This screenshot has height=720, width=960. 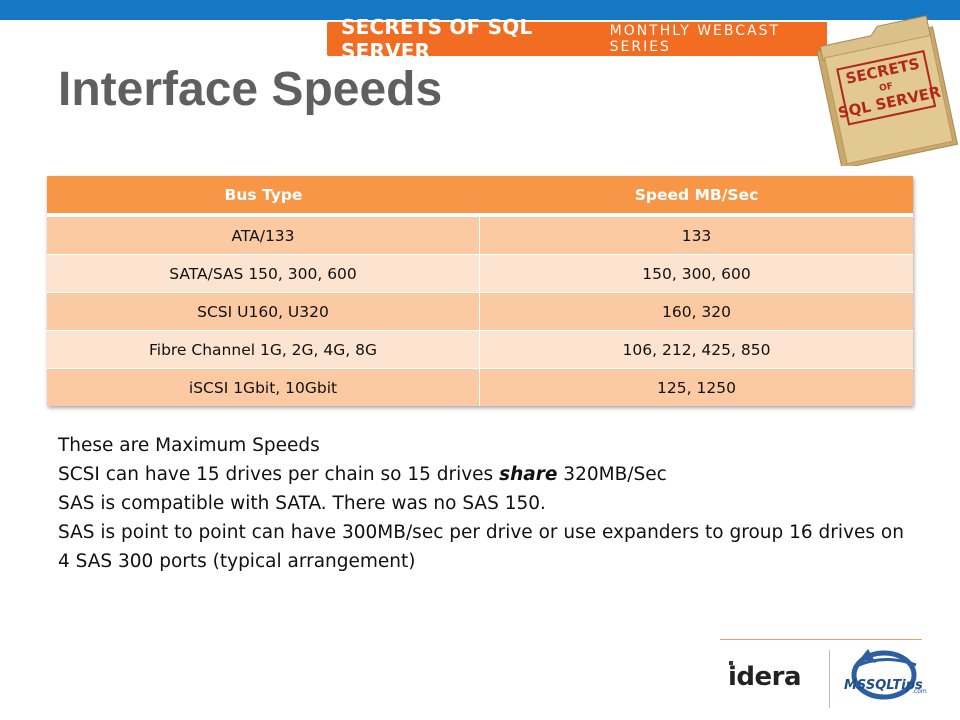 What do you see at coordinates (263, 349) in the screenshot?
I see `bus-type-cell: Fibre Channel 1G, 2G, 4G, 8G` at bounding box center [263, 349].